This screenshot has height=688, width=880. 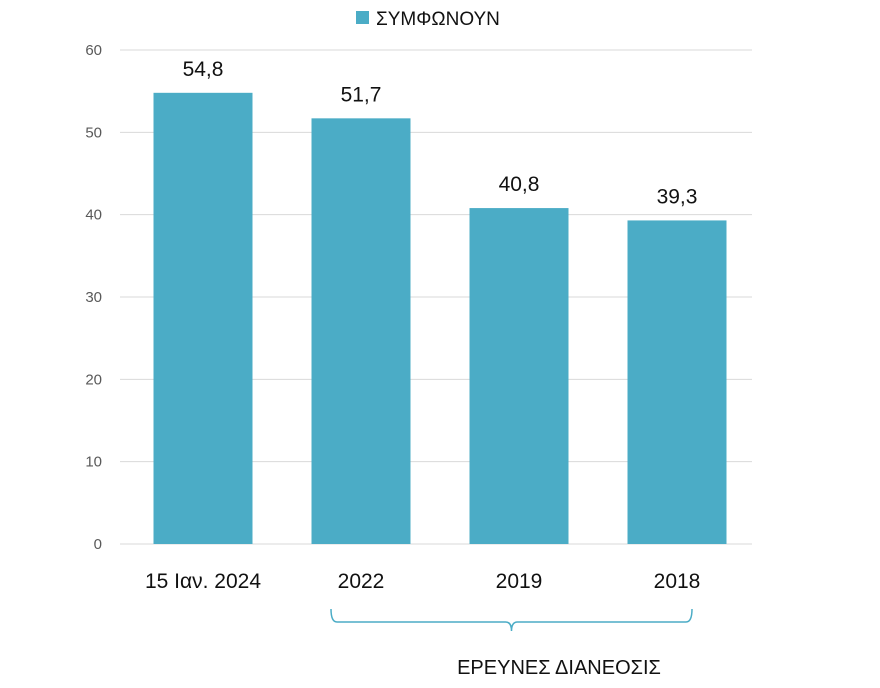 What do you see at coordinates (361, 94) in the screenshot?
I see `data-label: 51,7` at bounding box center [361, 94].